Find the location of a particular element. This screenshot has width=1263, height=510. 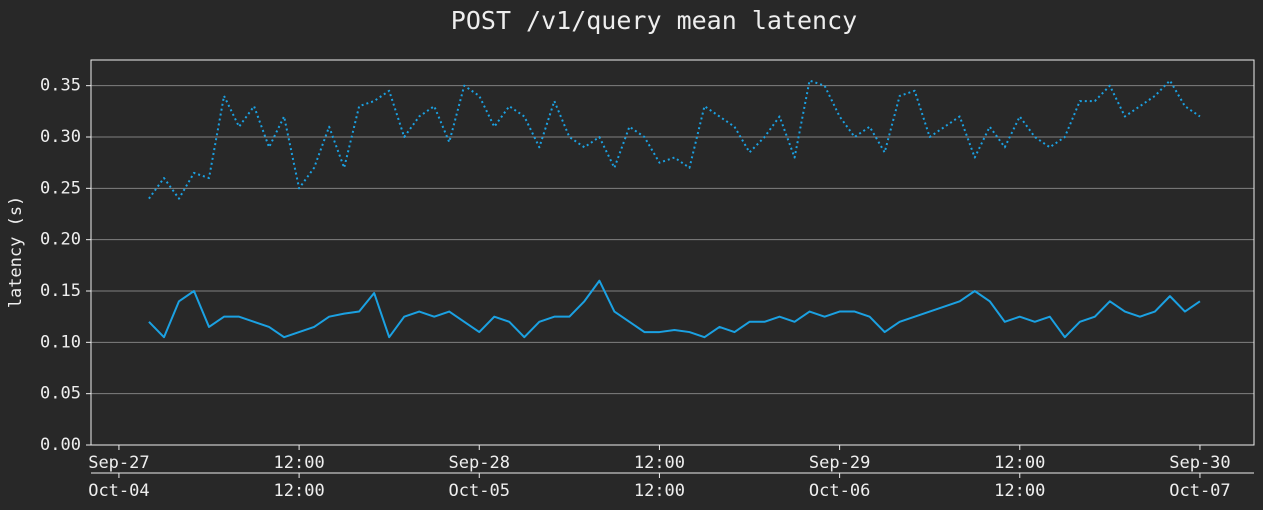

y-tick-label: 0.15 is located at coordinates (60, 291).